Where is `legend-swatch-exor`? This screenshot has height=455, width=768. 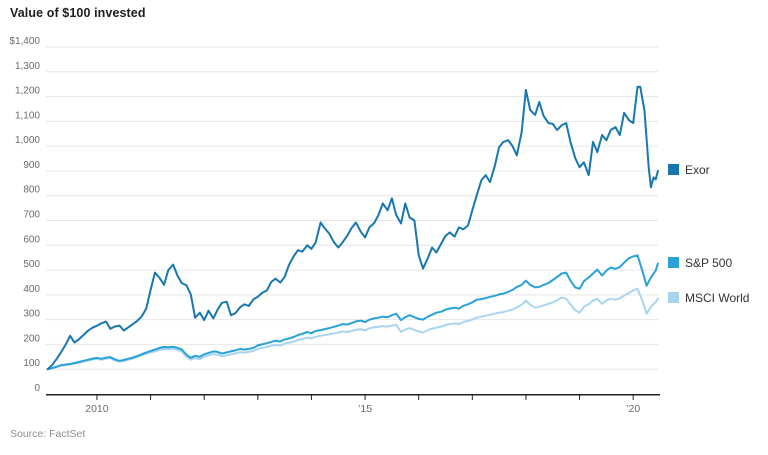
legend-swatch-exor is located at coordinates (673, 170).